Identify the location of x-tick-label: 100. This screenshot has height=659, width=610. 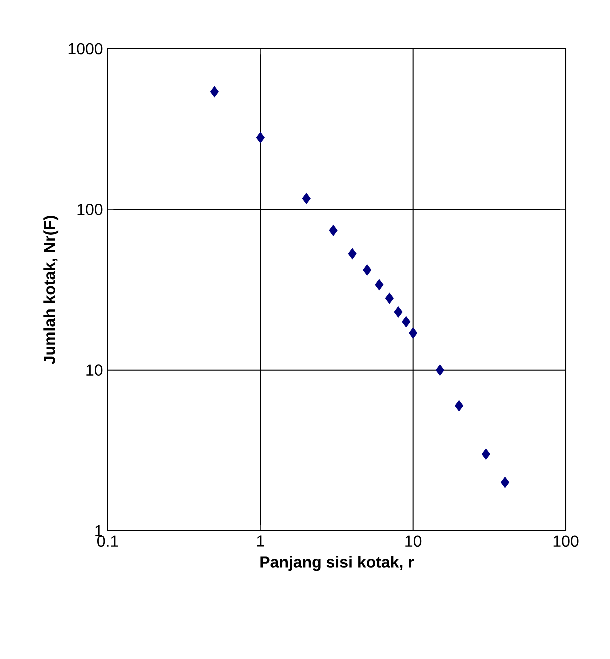
(566, 542).